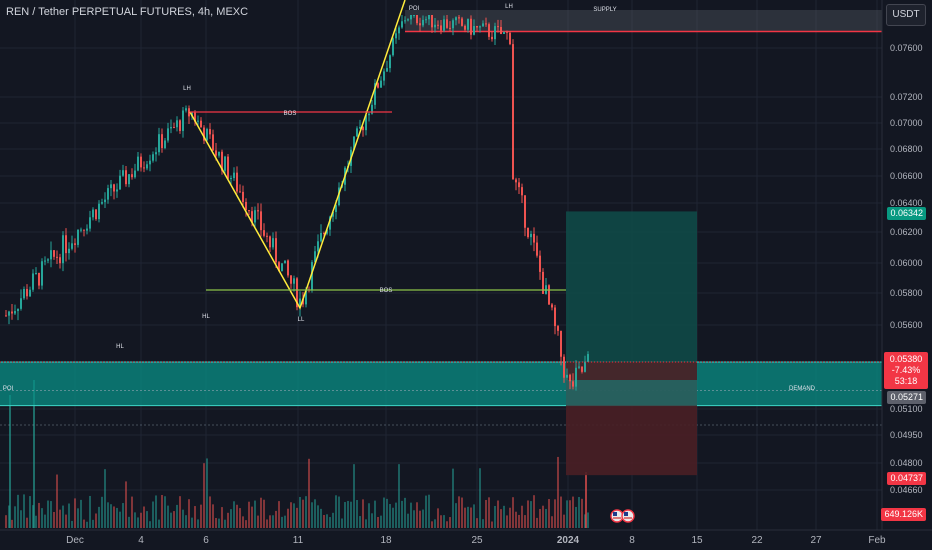 This screenshot has width=932, height=550. What do you see at coordinates (301, 320) in the screenshot?
I see `ll-label: LL` at bounding box center [301, 320].